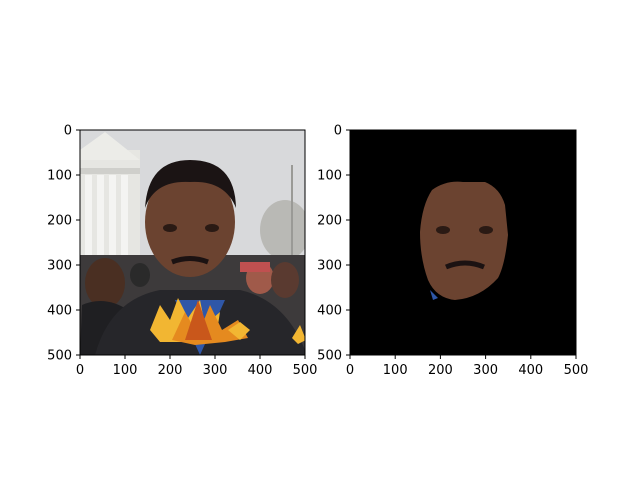 The height and width of the screenshot is (480, 640). I want to click on right-xtick-label: 400, so click(530, 370).